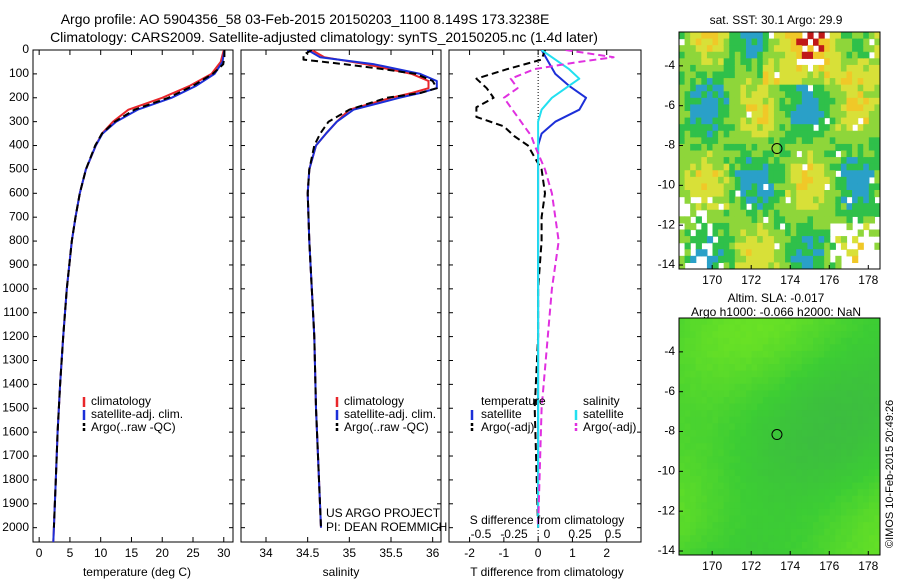  I want to click on y-tick-label: 1800, so click(15, 479).